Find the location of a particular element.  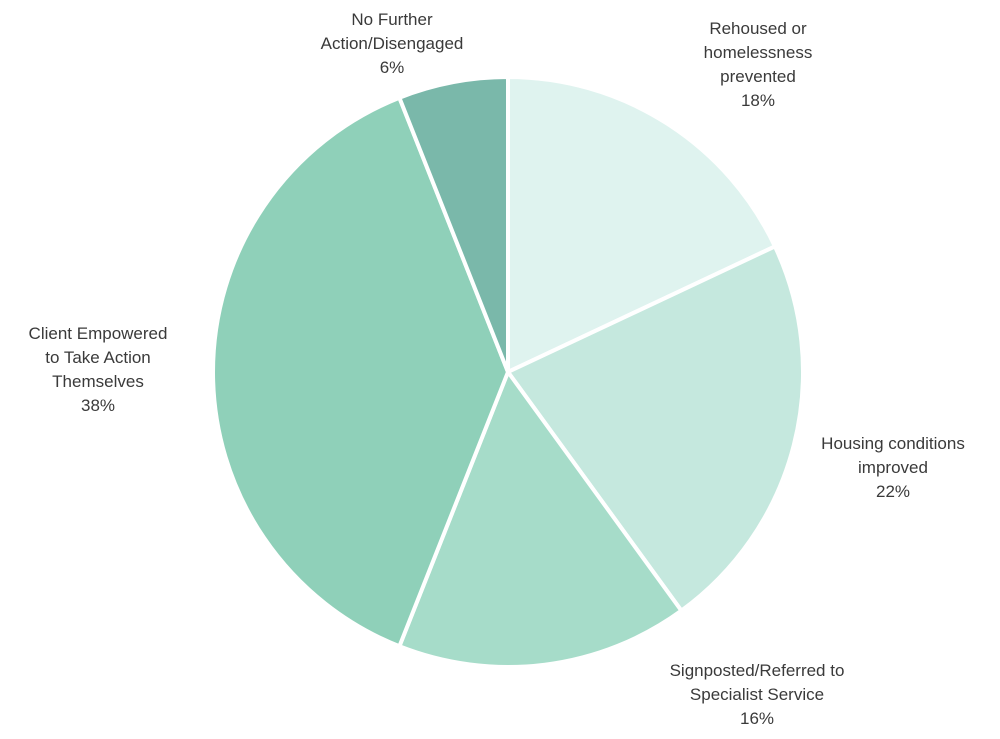

slice-label-line: Client Empowered is located at coordinates (98, 333).